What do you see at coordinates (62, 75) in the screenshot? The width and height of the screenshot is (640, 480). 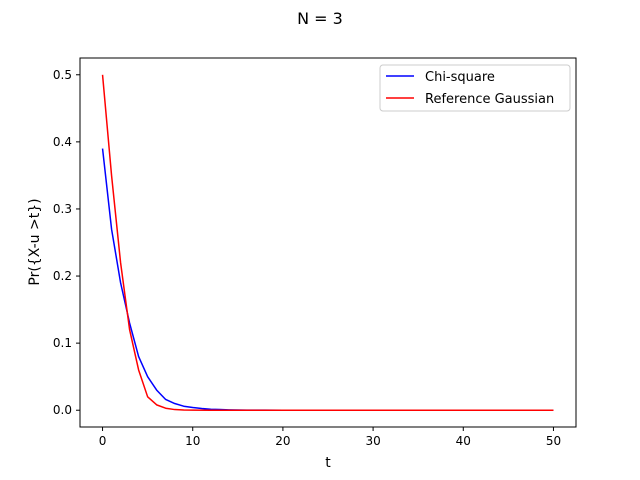 I see `y-tick-label: 0.5` at bounding box center [62, 75].